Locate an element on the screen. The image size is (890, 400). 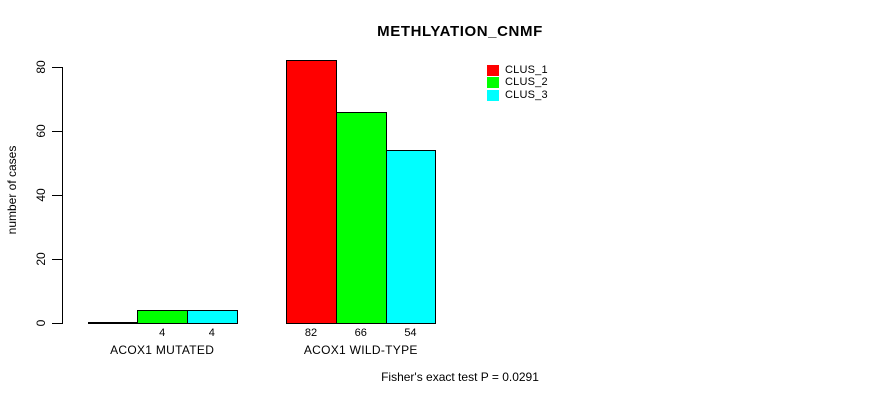
y-tick-label: 40 is located at coordinates (41, 195).